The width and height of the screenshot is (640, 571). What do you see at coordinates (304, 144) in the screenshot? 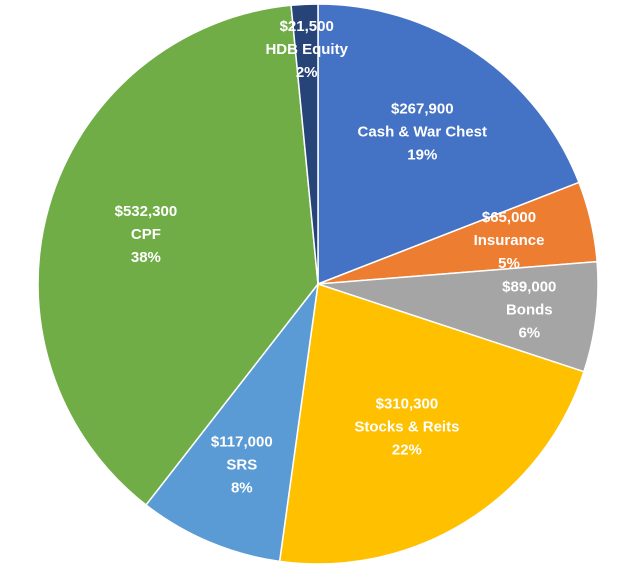
I see `pie-slice-hdb-equity` at bounding box center [304, 144].